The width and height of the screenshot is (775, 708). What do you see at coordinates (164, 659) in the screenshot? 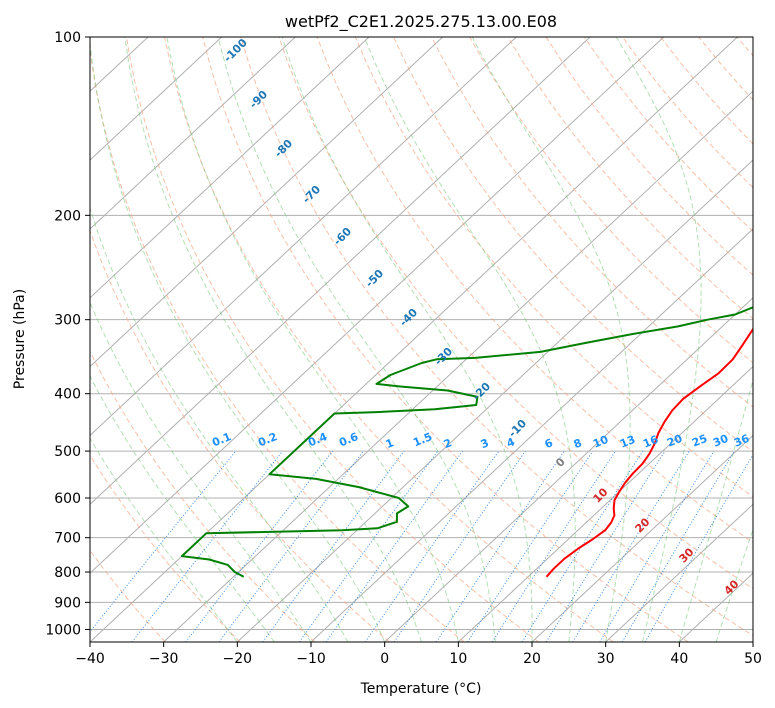
I see `x-tick-label: −30` at bounding box center [164, 659].